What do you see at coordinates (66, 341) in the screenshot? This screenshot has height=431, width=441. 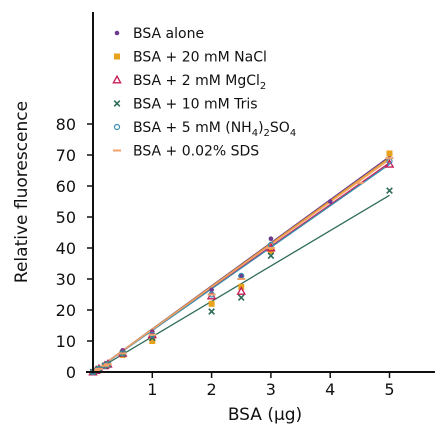 I see `y-tick-label: 10` at bounding box center [66, 341].